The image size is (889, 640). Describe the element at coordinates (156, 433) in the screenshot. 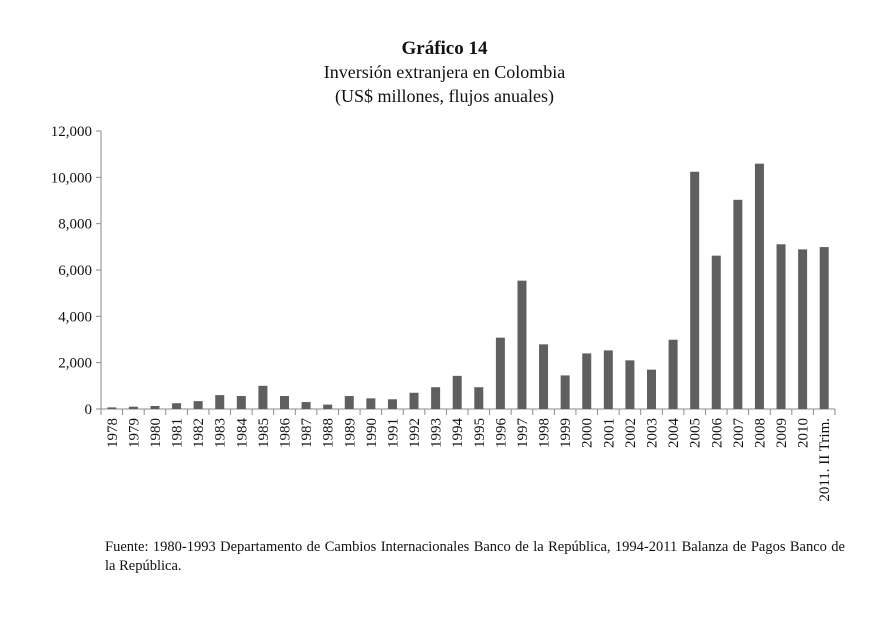

I see `x-tick-label: 1980` at that location.